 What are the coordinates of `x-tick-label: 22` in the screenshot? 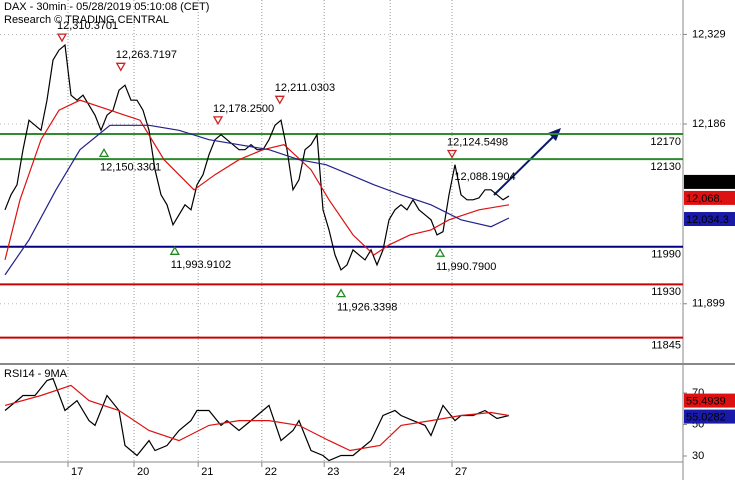 It's located at (271, 472).